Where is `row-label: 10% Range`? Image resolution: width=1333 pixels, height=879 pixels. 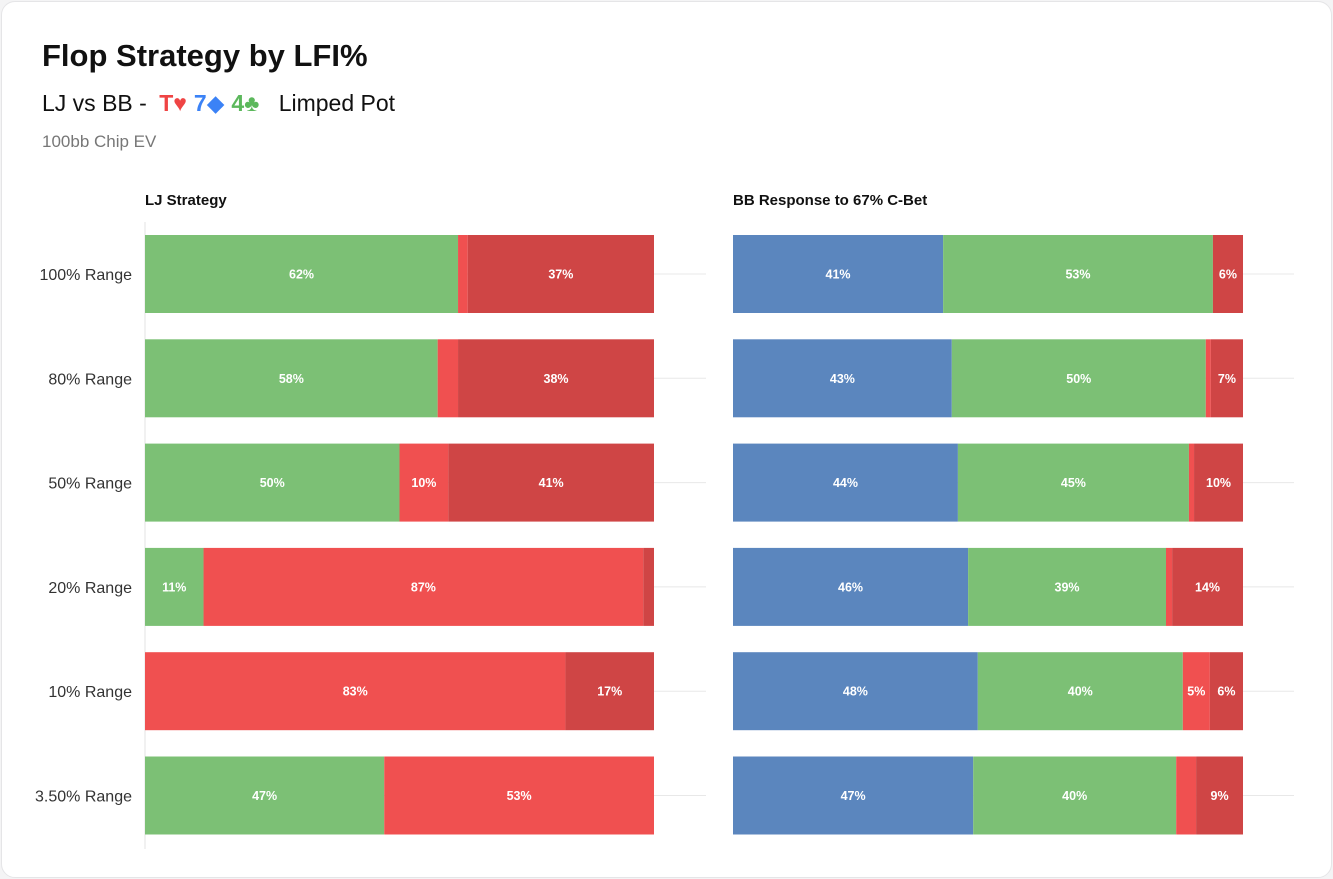 row-label: 10% Range is located at coordinates (90, 692).